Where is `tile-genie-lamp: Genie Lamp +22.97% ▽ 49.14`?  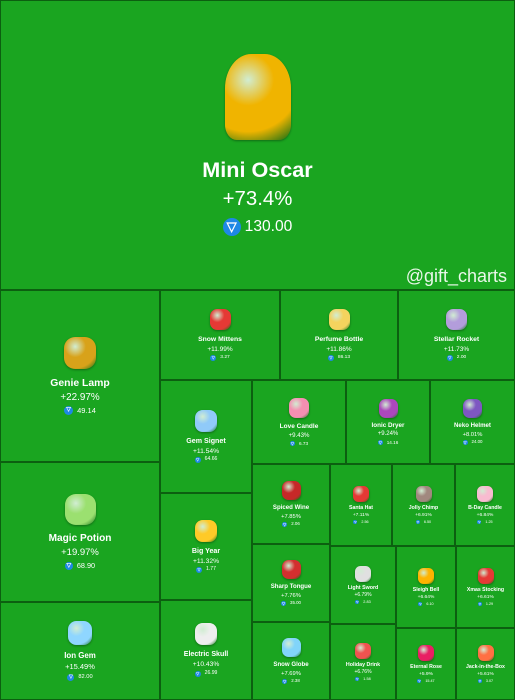
tile-genie-lamp: Genie Lamp +22.97% ▽ 49.14 is located at coordinates (80, 376).